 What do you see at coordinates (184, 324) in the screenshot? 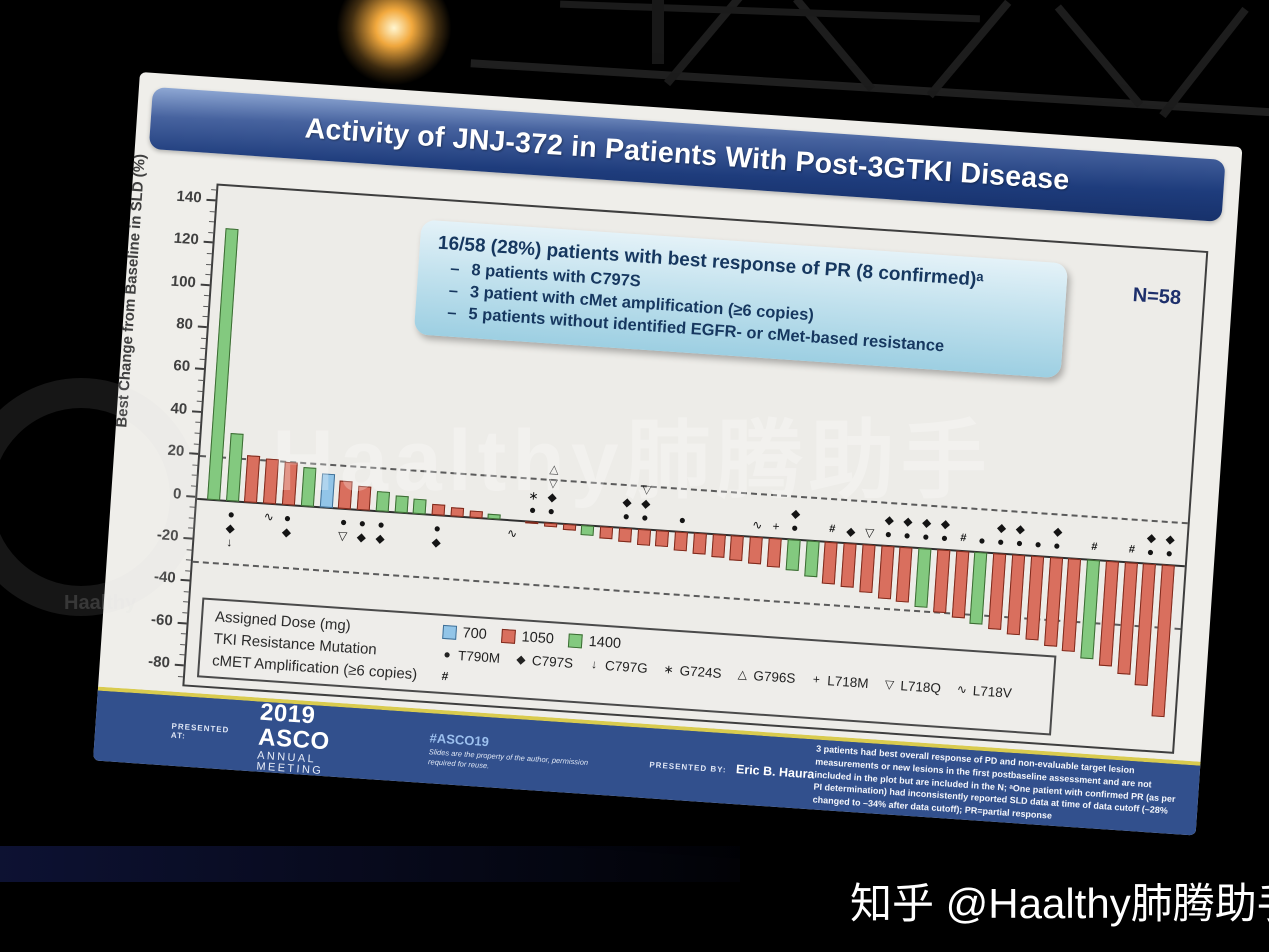
I see `y-tick-label: 80` at bounding box center [184, 324].